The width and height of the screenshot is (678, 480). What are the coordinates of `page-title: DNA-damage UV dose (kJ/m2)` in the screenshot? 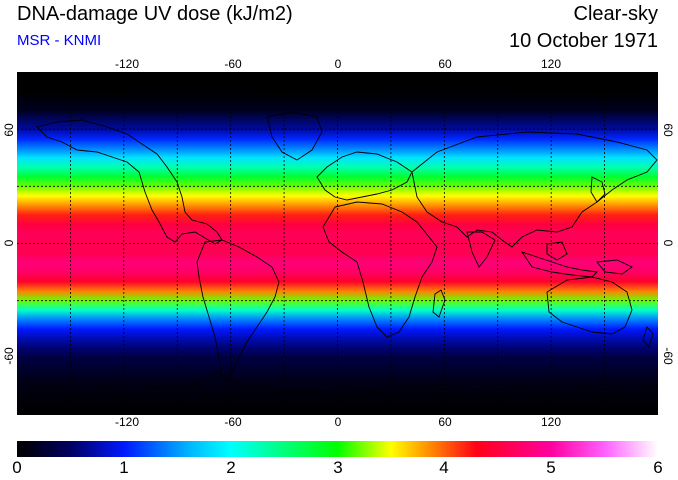 It's located at (155, 14).